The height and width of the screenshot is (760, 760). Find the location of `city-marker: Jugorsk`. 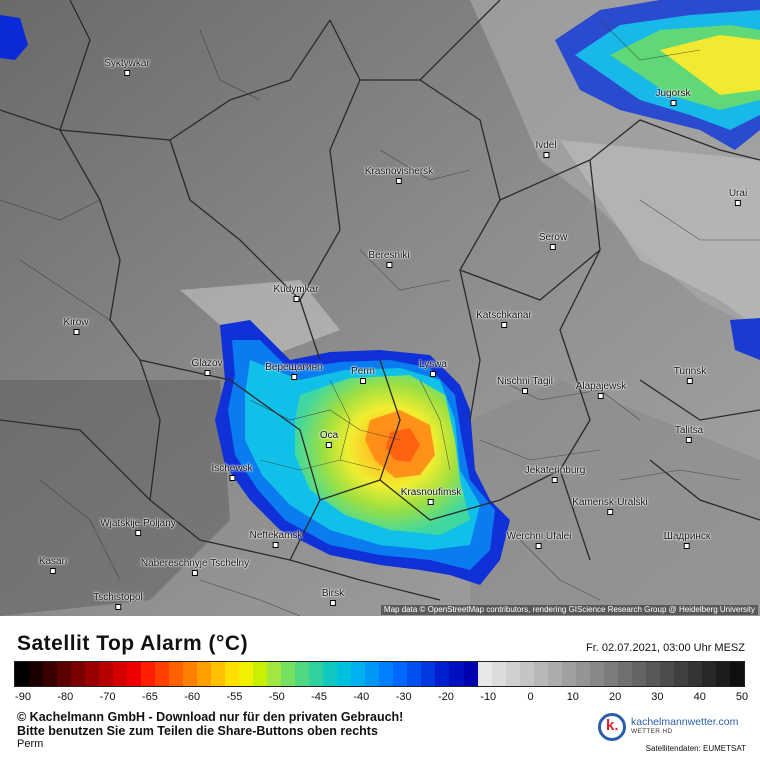

city-marker: Jugorsk is located at coordinates (673, 97).